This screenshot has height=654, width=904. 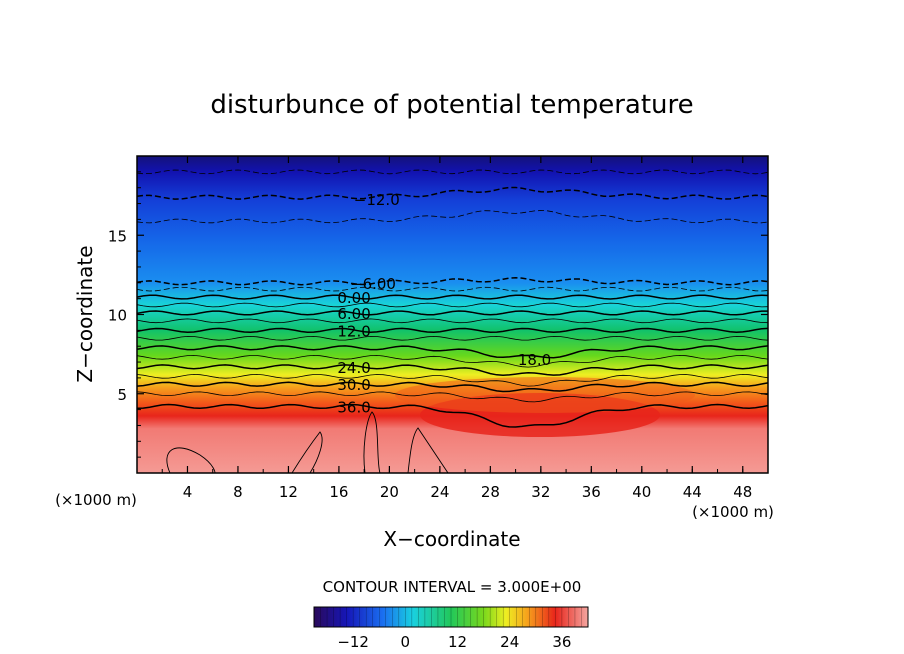 What do you see at coordinates (353, 314) in the screenshot?
I see `contour-label: 6.00` at bounding box center [353, 314].